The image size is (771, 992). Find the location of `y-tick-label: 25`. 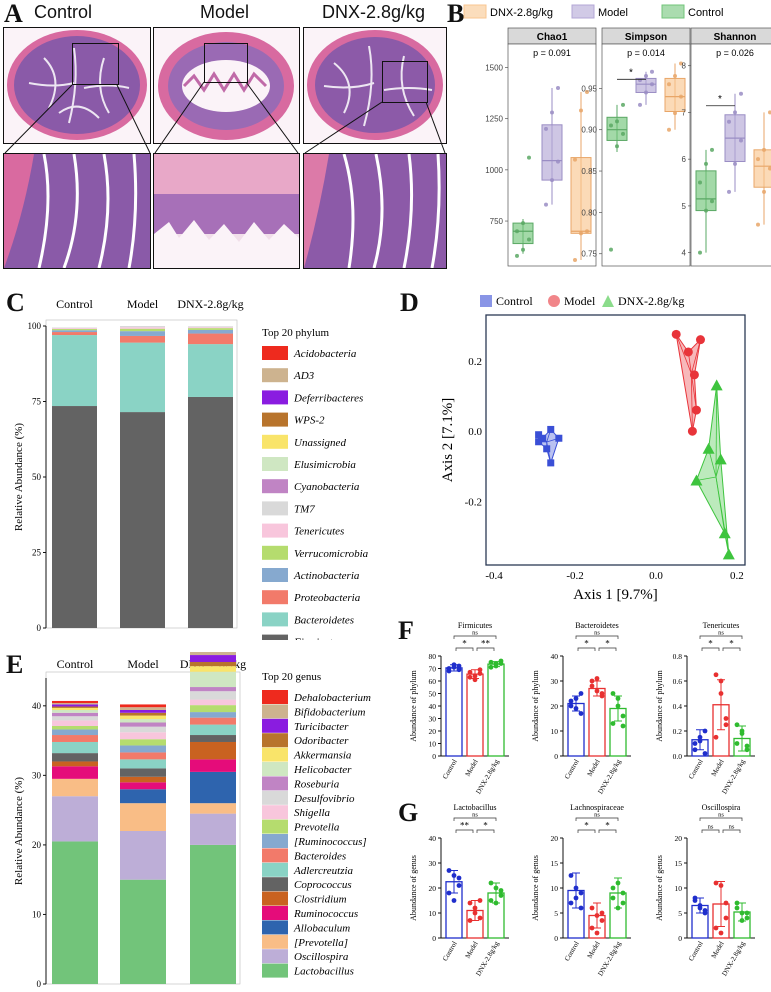

y-tick-label: 25 is located at coordinates (37, 553).